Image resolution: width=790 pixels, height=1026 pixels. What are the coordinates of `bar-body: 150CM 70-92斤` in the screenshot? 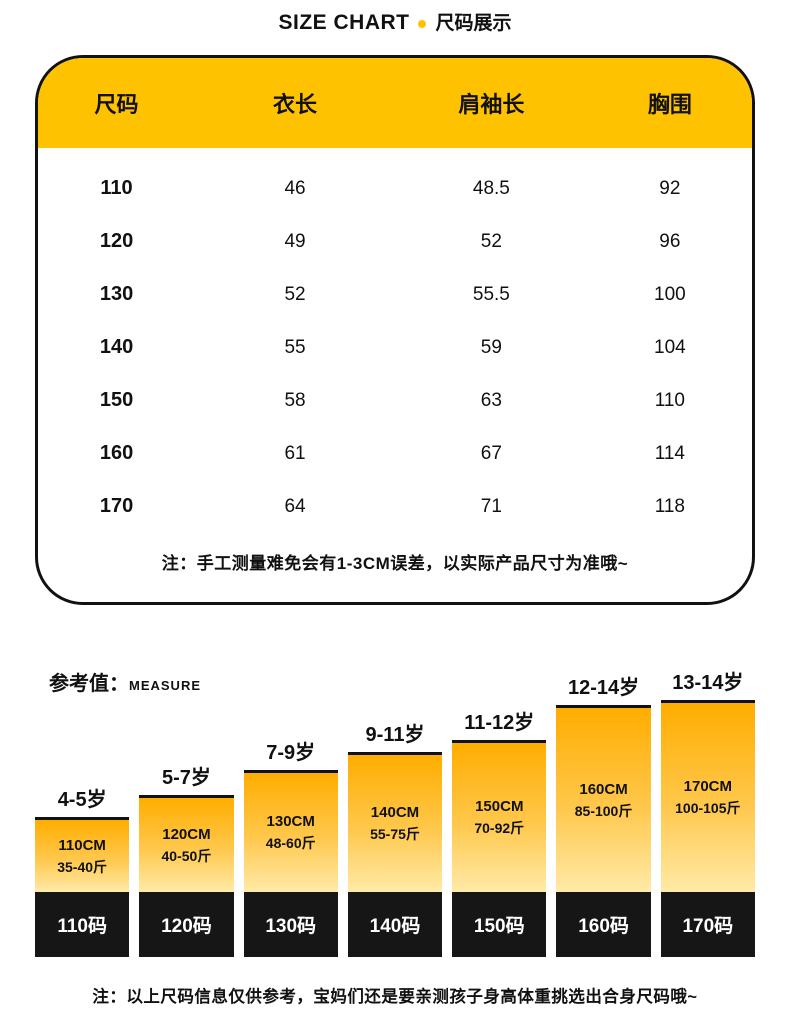 It's located at (499, 816).